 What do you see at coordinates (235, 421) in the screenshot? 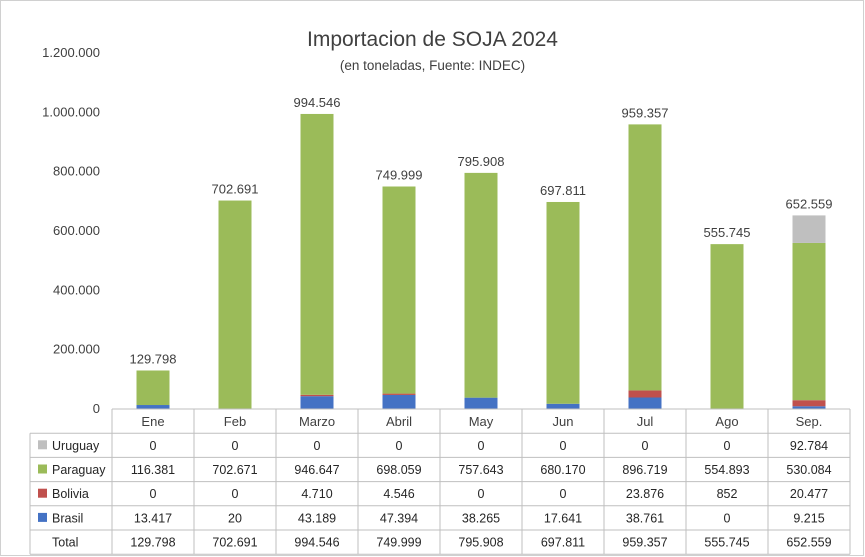
I see `x-tick-label: Feb` at bounding box center [235, 421].